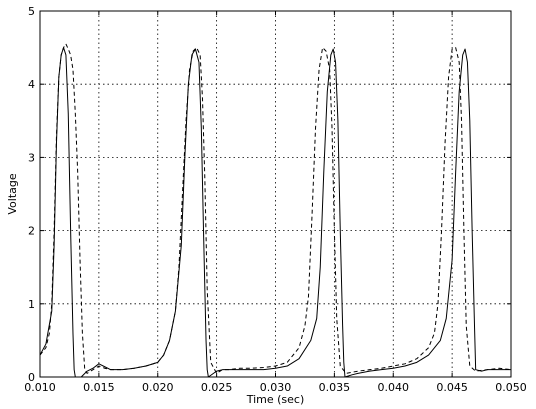 Image resolution: width=536 pixels, height=409 pixels. Describe the element at coordinates (275, 399) in the screenshot. I see `x-axis-label: Time (sec)` at that location.